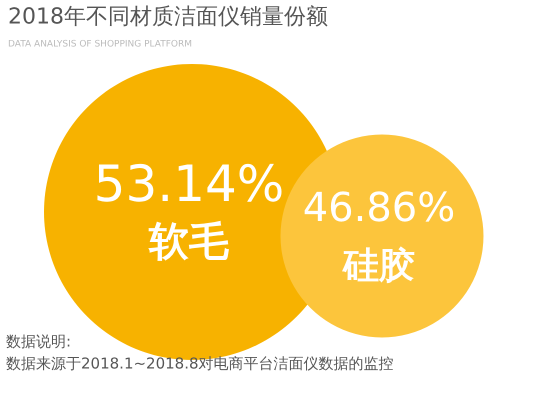 The height and width of the screenshot is (402, 554). What do you see at coordinates (200, 363) in the screenshot?
I see `text: 数据来源于2018.1~2018.8对电商平台洁面仪数据的监控` at bounding box center [200, 363].